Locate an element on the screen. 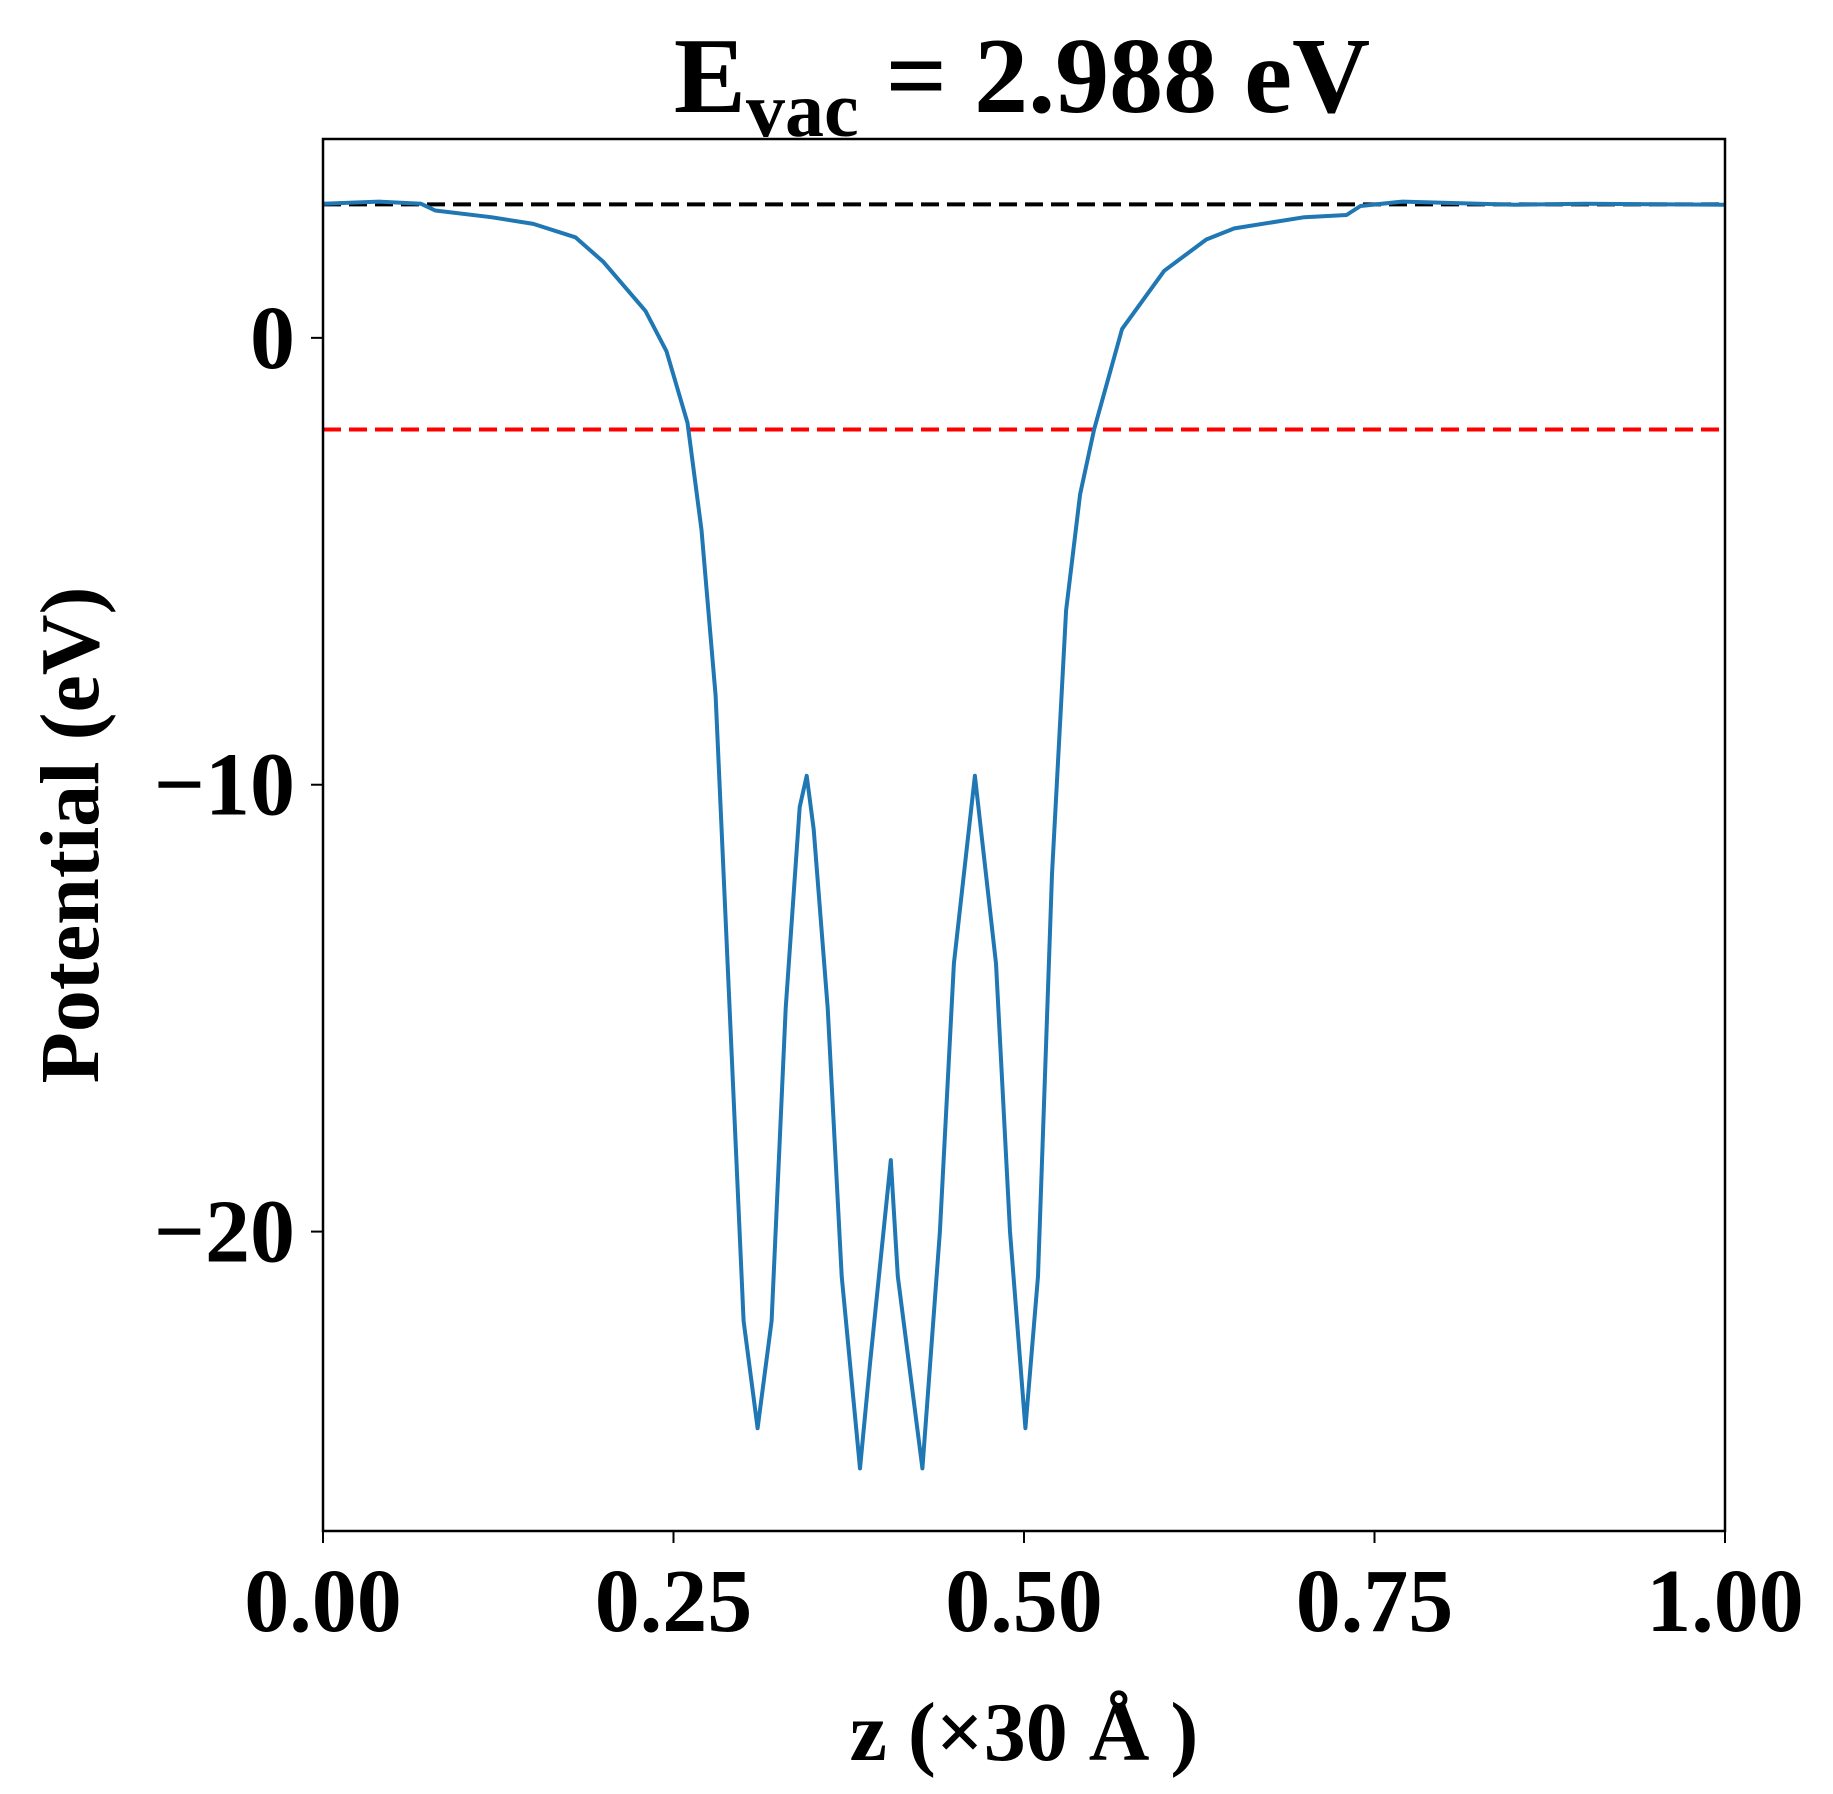  title-main: E is located at coordinates (710, 76).